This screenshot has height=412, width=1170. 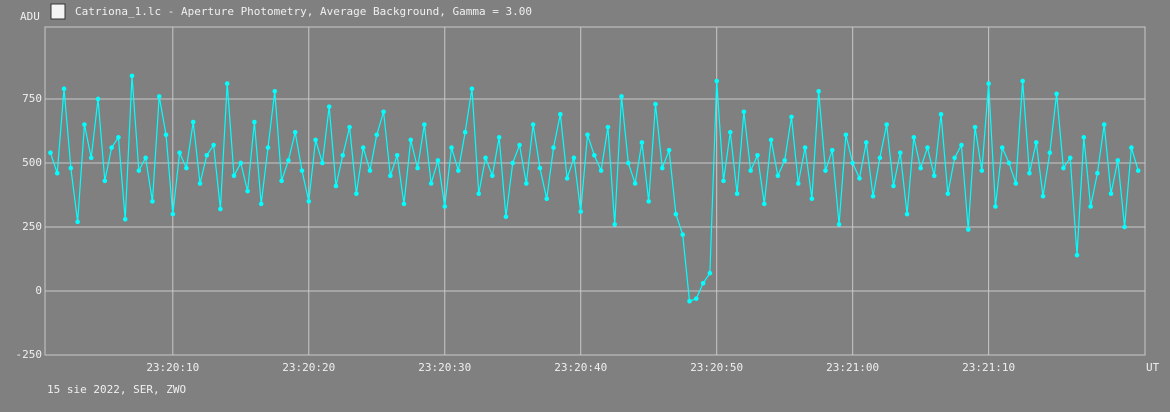 What do you see at coordinates (30, 16) in the screenshot?
I see `y-axis-label: ADU` at bounding box center [30, 16].